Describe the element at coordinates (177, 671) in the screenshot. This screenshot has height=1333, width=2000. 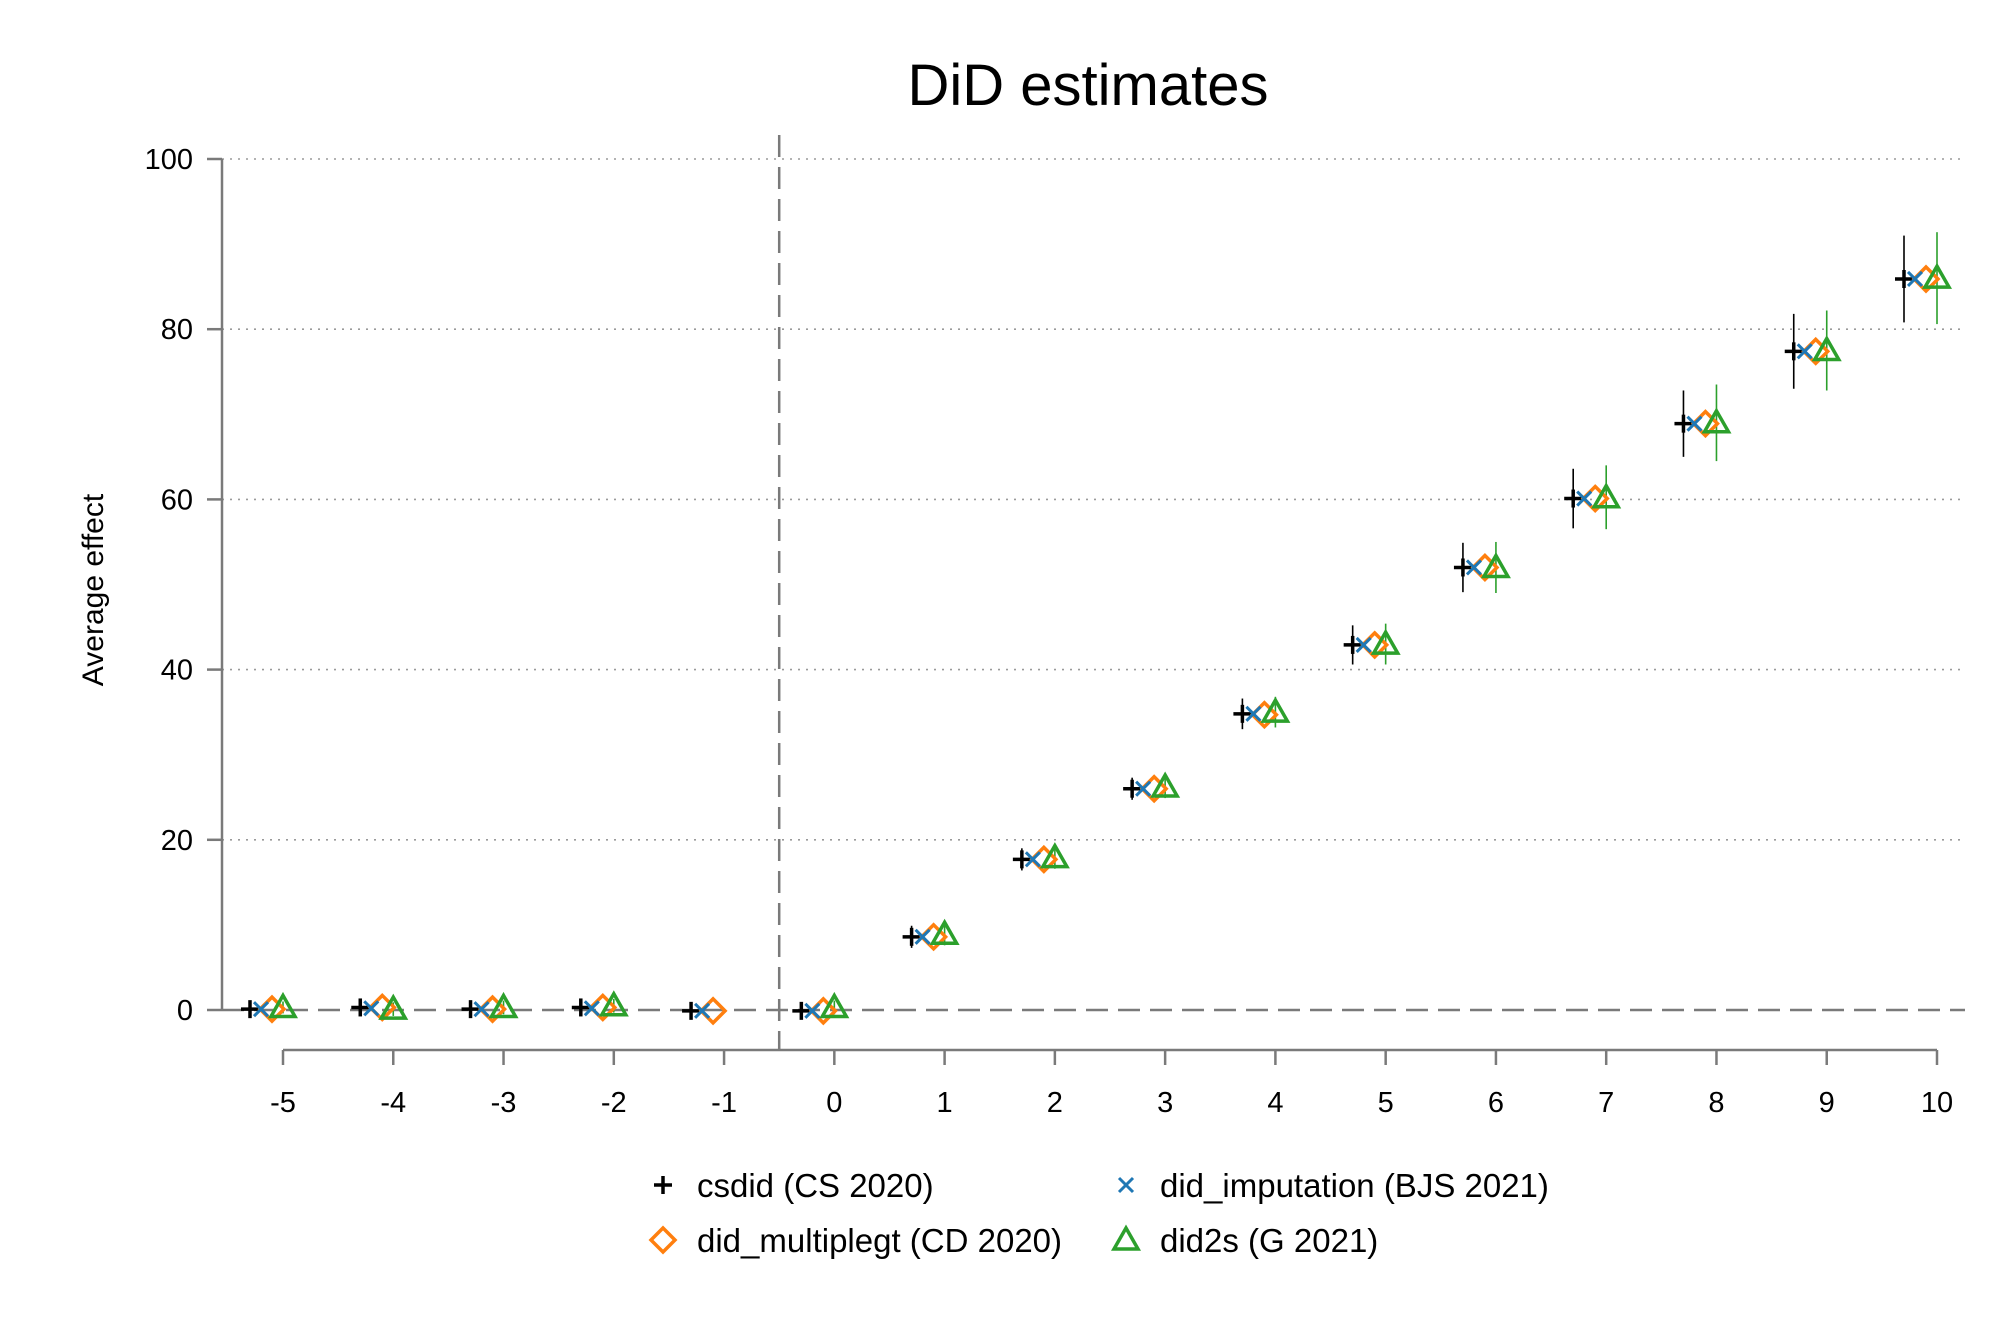
I see `y-tick-label: 40` at that location.